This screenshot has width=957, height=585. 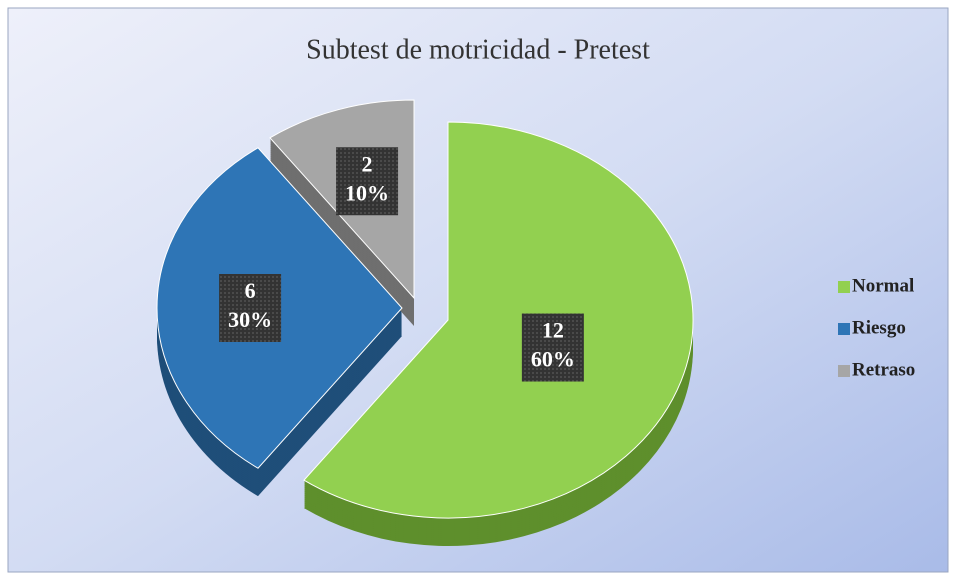 What do you see at coordinates (367, 163) in the screenshot?
I see `data-label-count: 2` at bounding box center [367, 163].